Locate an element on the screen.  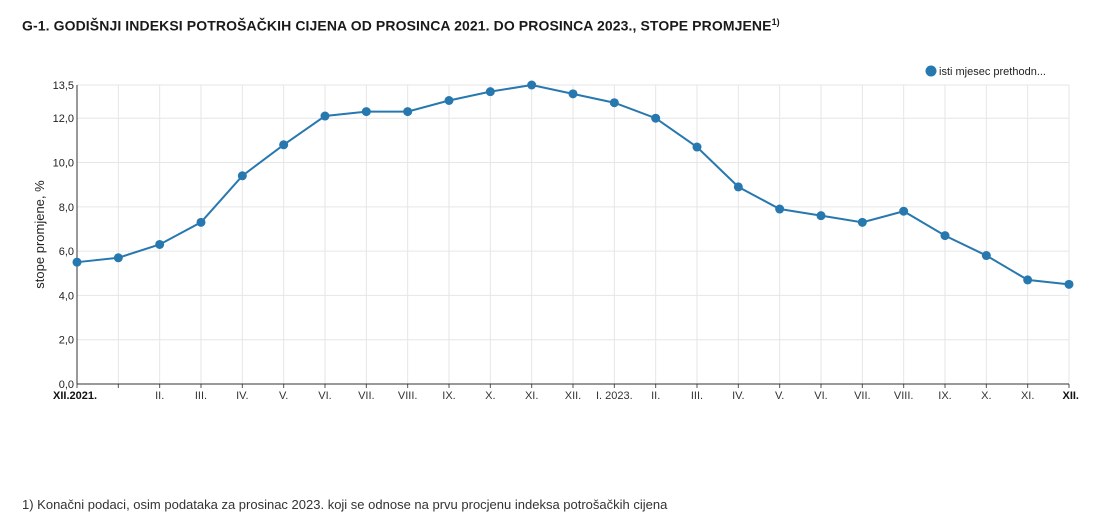
chart-title-superscript: 1) is located at coordinates (775, 22).